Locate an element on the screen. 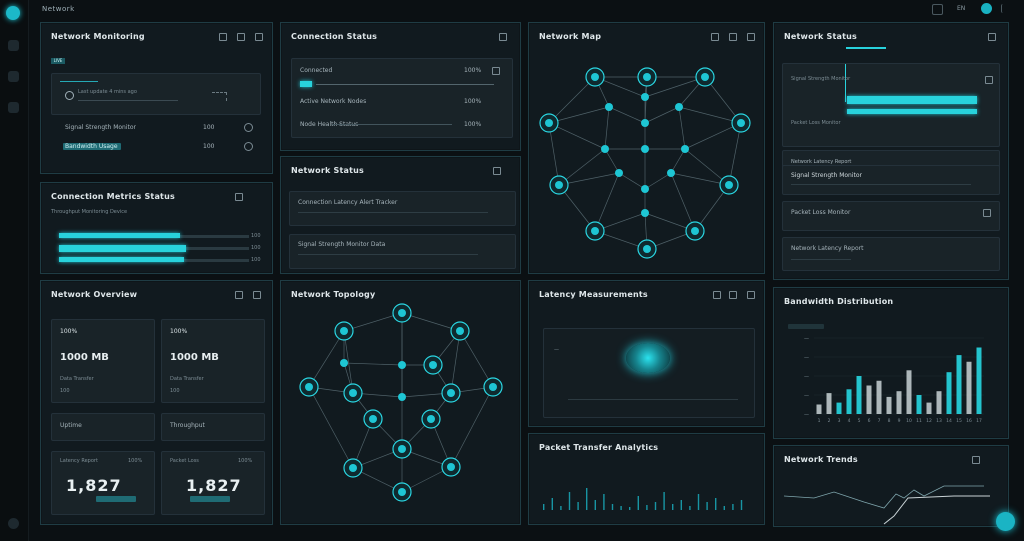 Image resolution: width=1024 pixels, height=541 pixels. row-label: Throughput Monitoring Device is located at coordinates (89, 212).